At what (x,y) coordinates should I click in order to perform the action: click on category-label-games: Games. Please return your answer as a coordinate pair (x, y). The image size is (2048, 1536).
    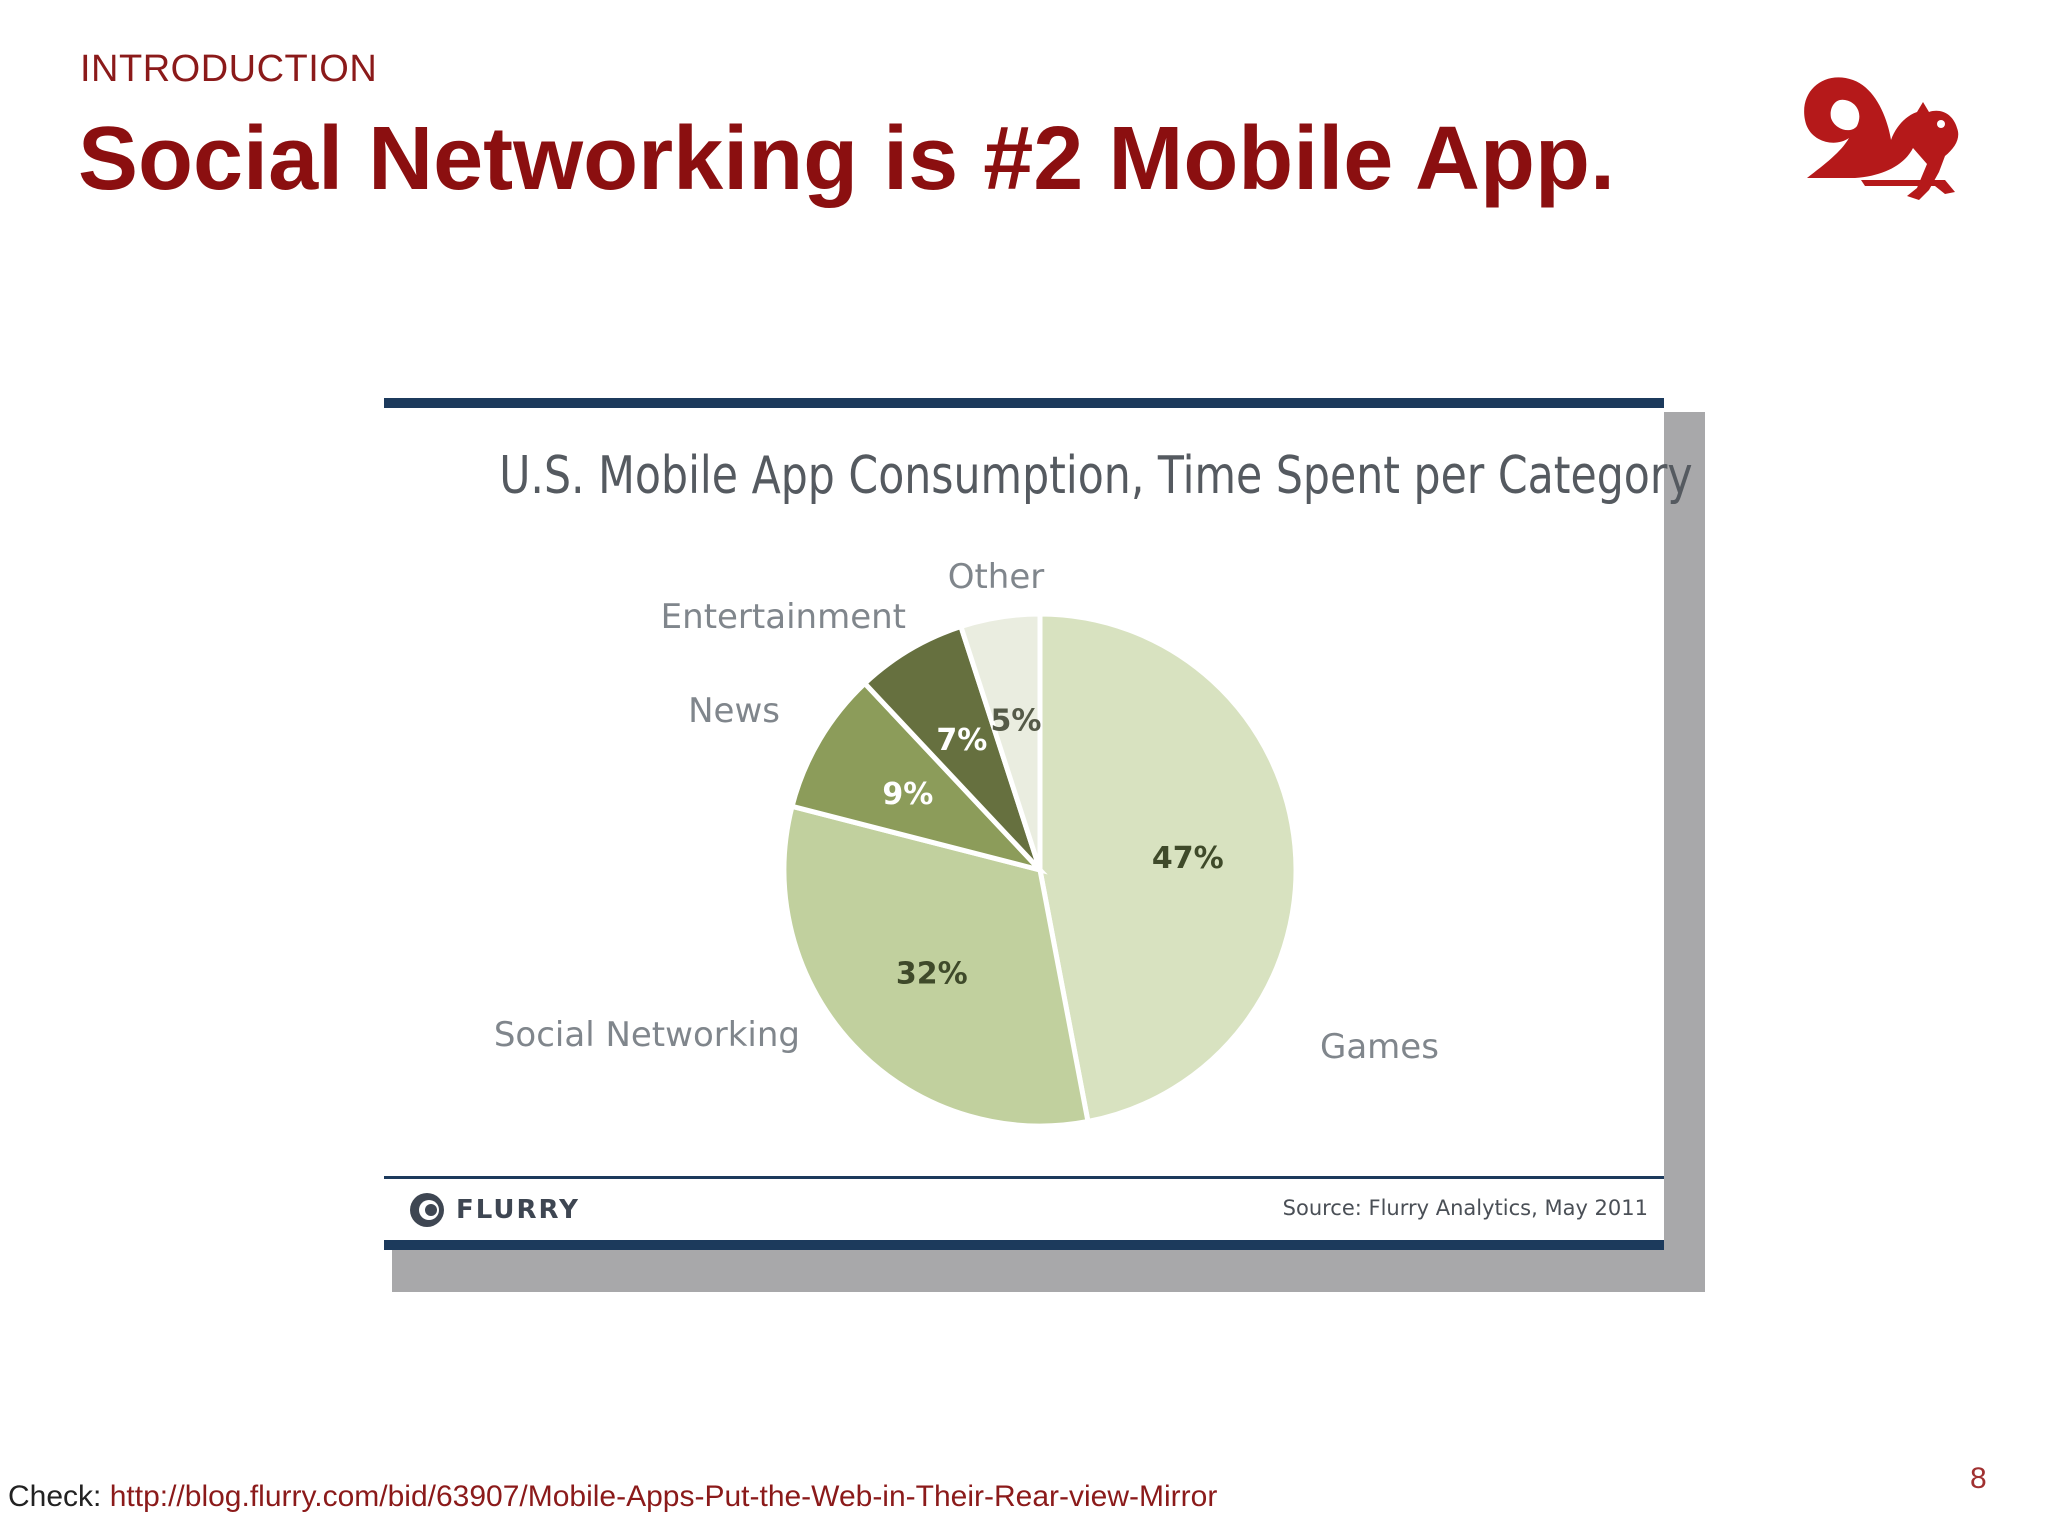
    Looking at the image, I should click on (1379, 1047).